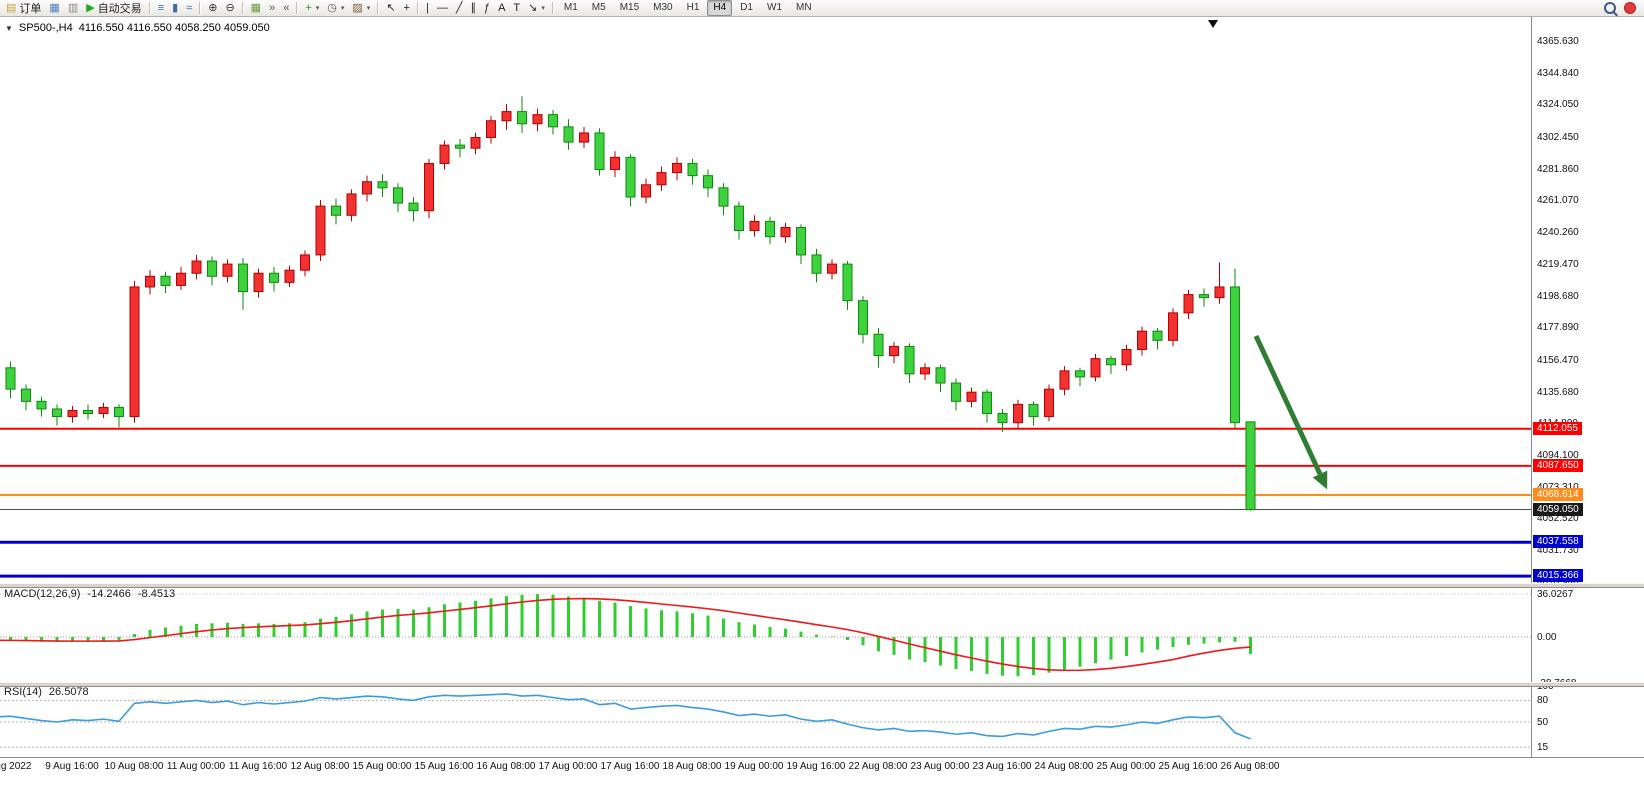 This screenshot has height=809, width=1644. Describe the element at coordinates (1188, 766) in the screenshot. I see `time-axis-label: 25 Aug 16:00` at that location.